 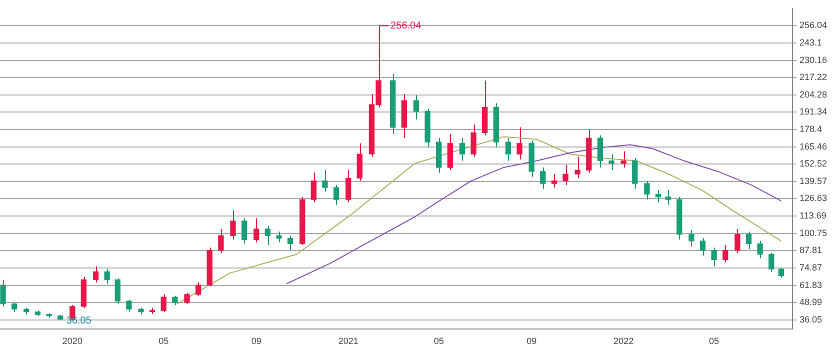 What do you see at coordinates (813, 198) in the screenshot?
I see `y-tick-label: 126.63` at bounding box center [813, 198].